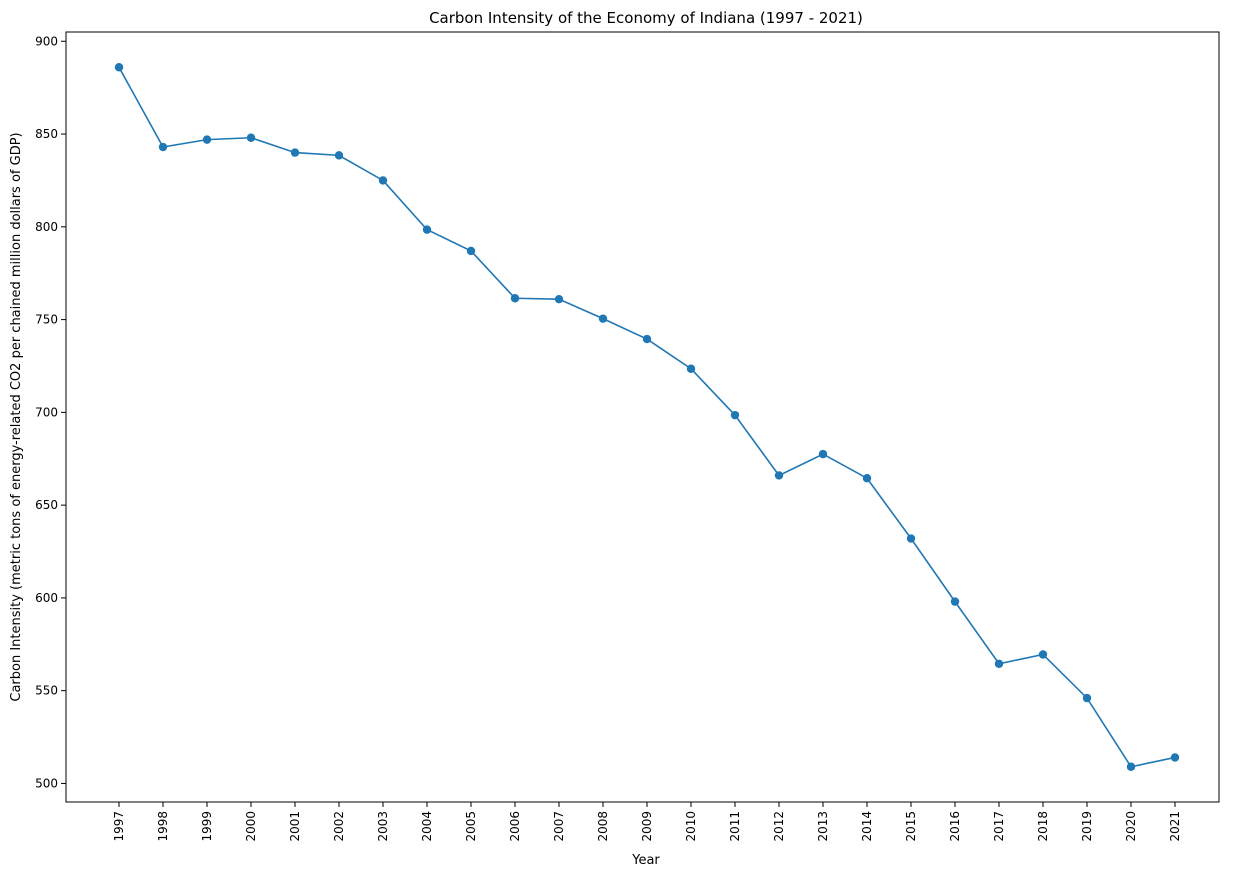  I want to click on x-tick-label: 2015, so click(911, 826).